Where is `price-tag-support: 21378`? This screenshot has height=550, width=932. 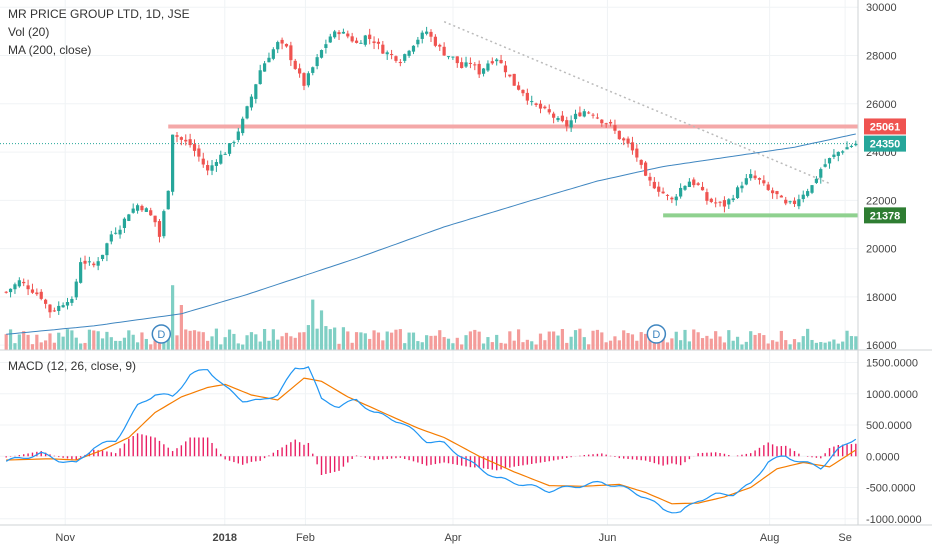 price-tag-support: 21378 is located at coordinates (885, 215).